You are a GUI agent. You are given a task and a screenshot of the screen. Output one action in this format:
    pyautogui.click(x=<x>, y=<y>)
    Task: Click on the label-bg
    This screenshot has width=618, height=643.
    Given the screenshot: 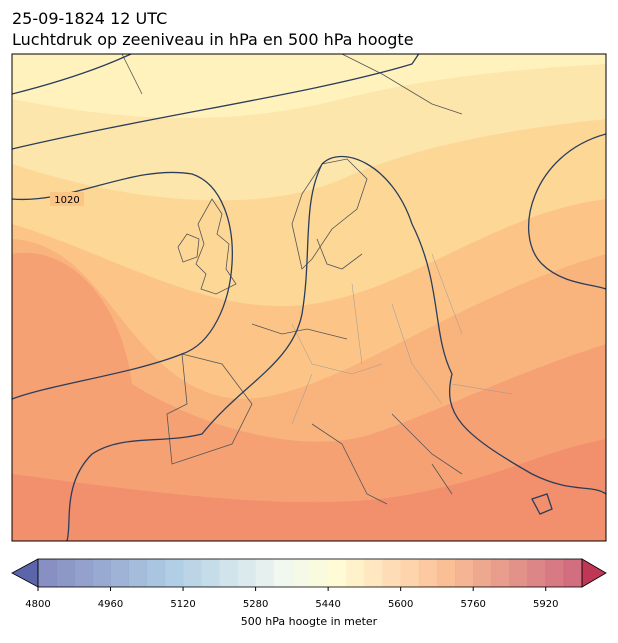 What is the action you would take?
    pyautogui.click(x=67, y=199)
    